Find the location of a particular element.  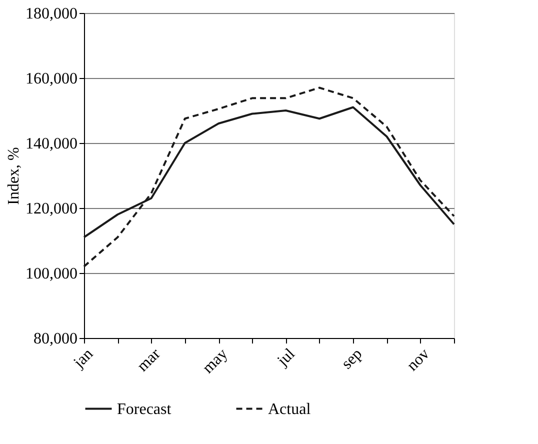

y-tick-label: 80,000 is located at coordinates (56, 339).